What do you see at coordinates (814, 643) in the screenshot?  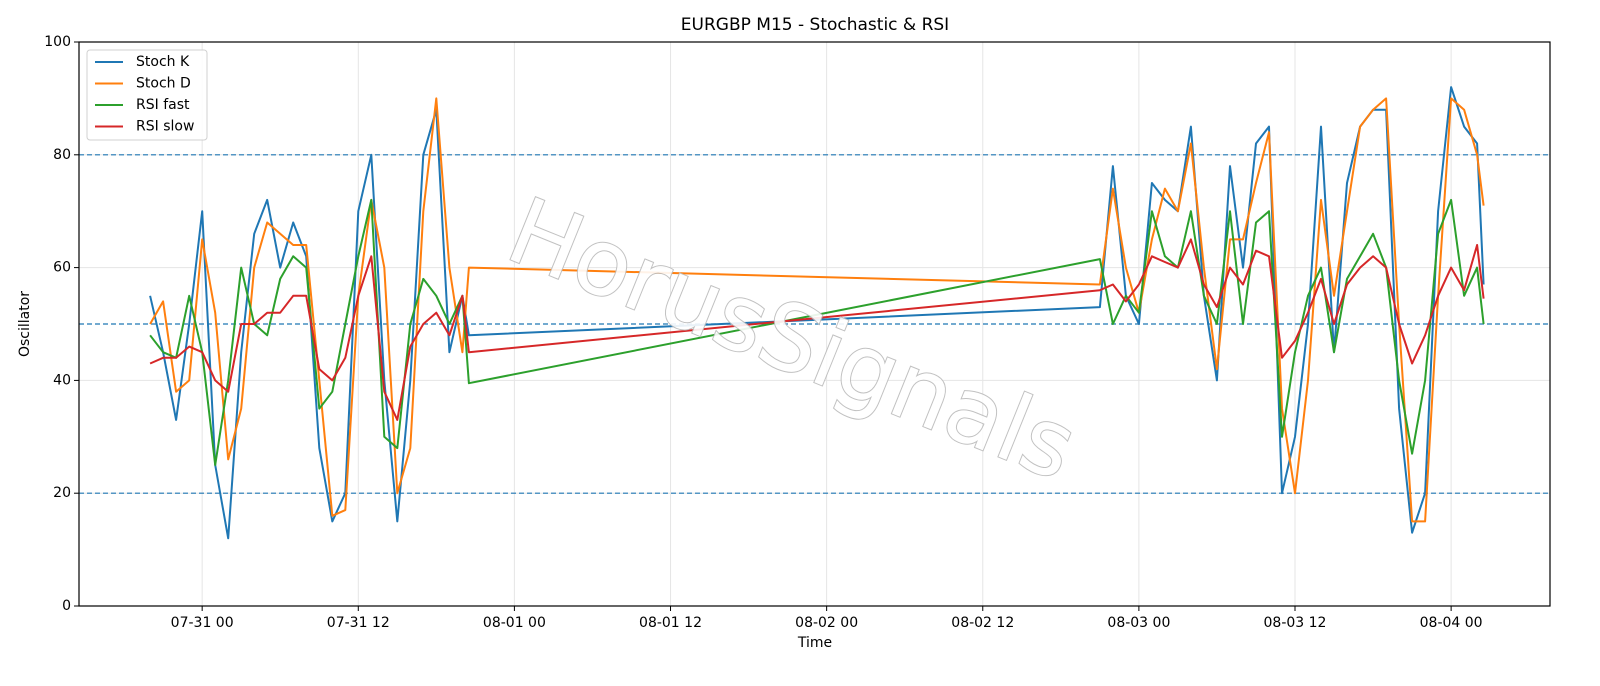 I see `x-axis-label: Time` at bounding box center [814, 643].